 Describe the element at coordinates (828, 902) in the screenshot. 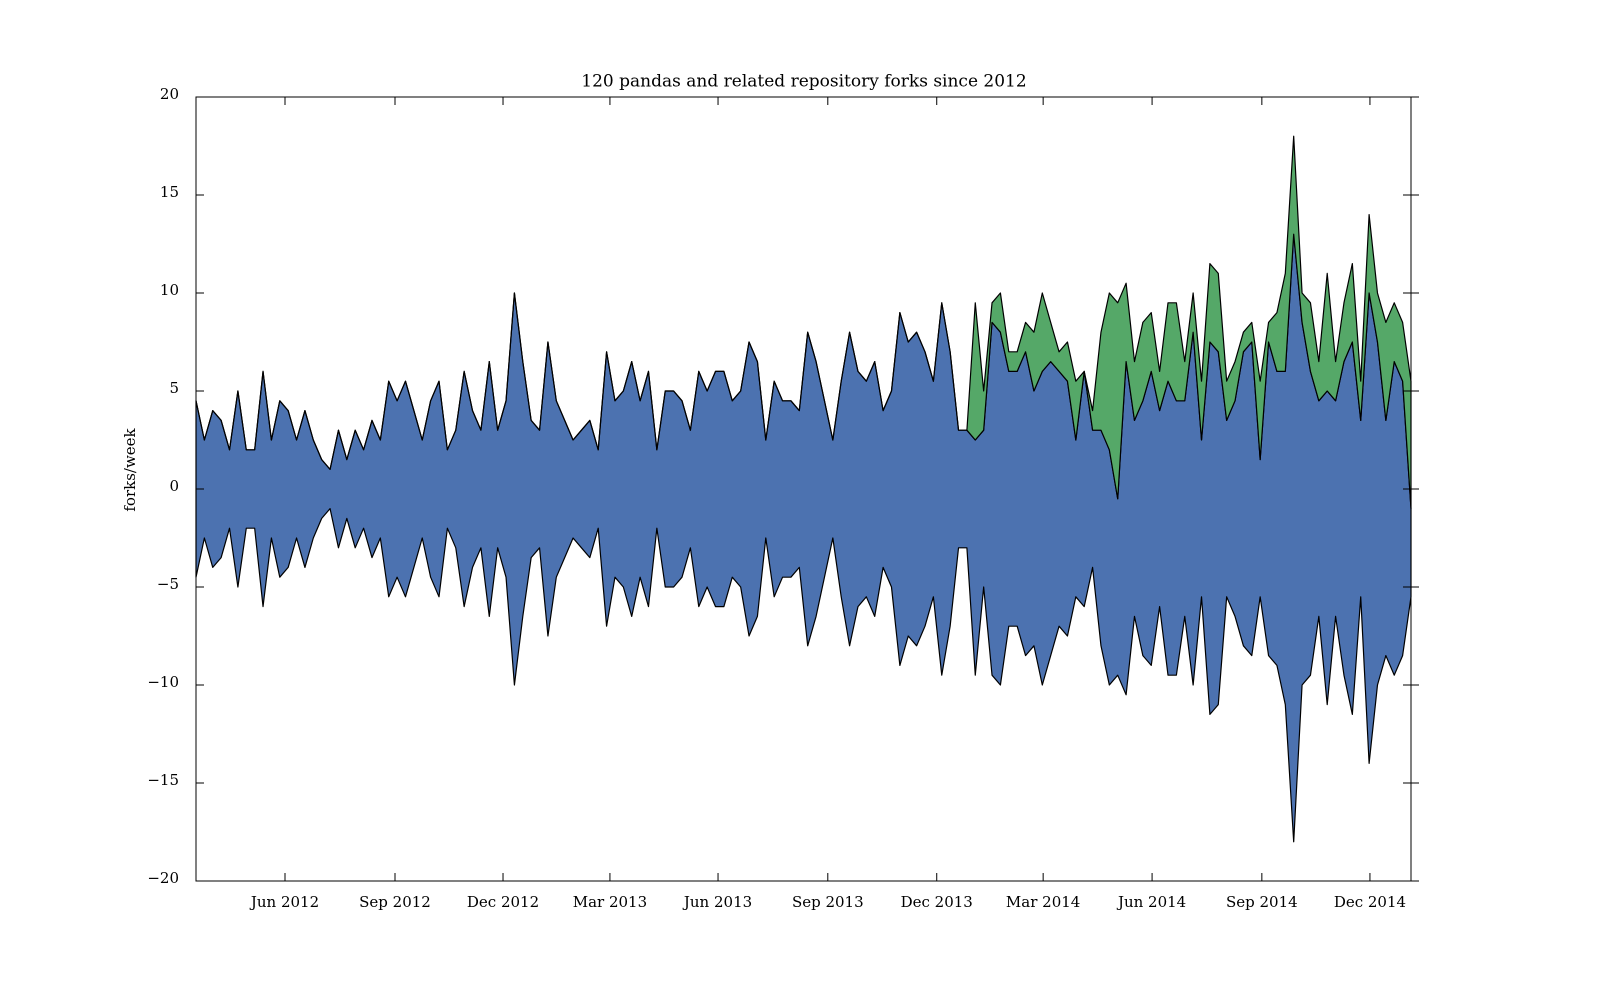

I see `x-tick-label: Sep 2013` at that location.